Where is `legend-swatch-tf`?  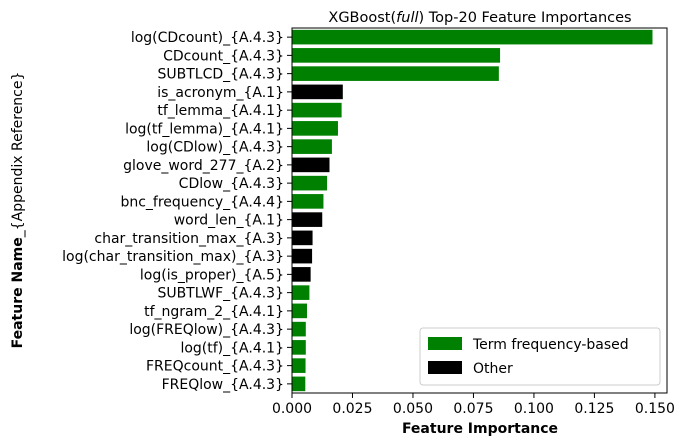 legend-swatch-tf is located at coordinates (445, 343).